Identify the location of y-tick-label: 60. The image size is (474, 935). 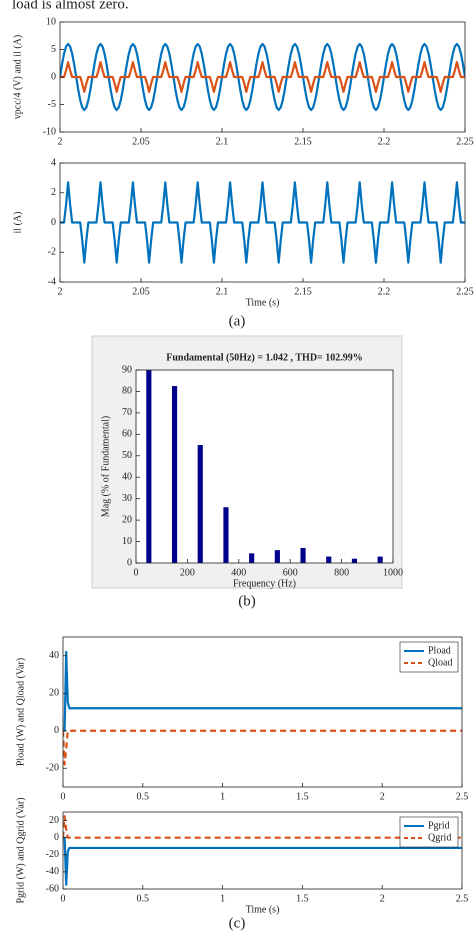
(127, 434).